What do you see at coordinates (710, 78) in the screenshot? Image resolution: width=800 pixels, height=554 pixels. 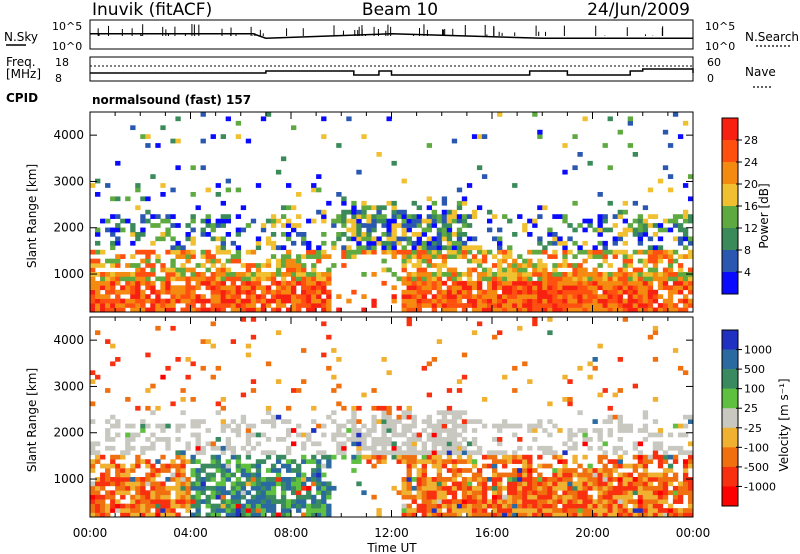 I see `nave-tick-bottom: 0` at bounding box center [710, 78].